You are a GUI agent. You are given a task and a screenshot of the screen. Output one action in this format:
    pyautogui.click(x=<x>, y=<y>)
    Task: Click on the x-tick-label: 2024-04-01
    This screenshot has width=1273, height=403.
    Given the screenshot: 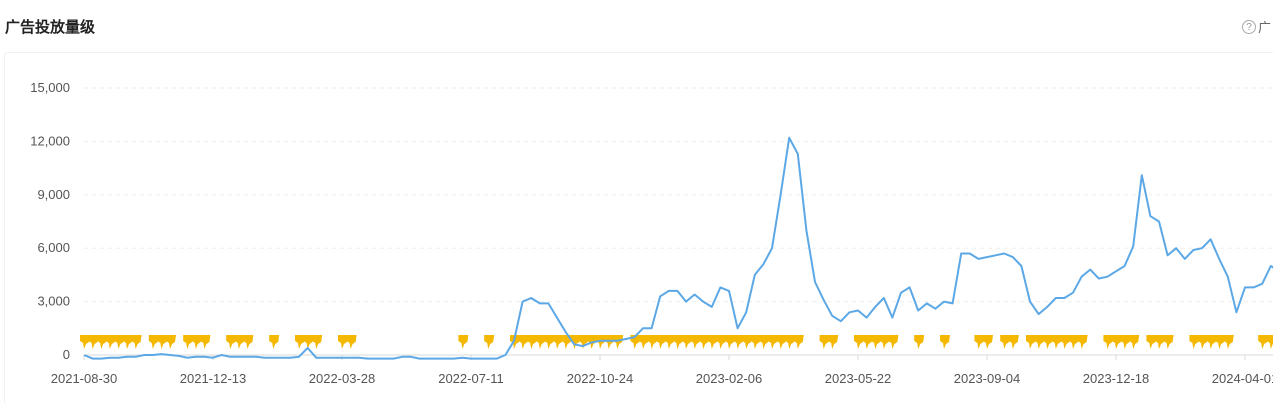 What is the action you would take?
    pyautogui.click(x=1242, y=378)
    